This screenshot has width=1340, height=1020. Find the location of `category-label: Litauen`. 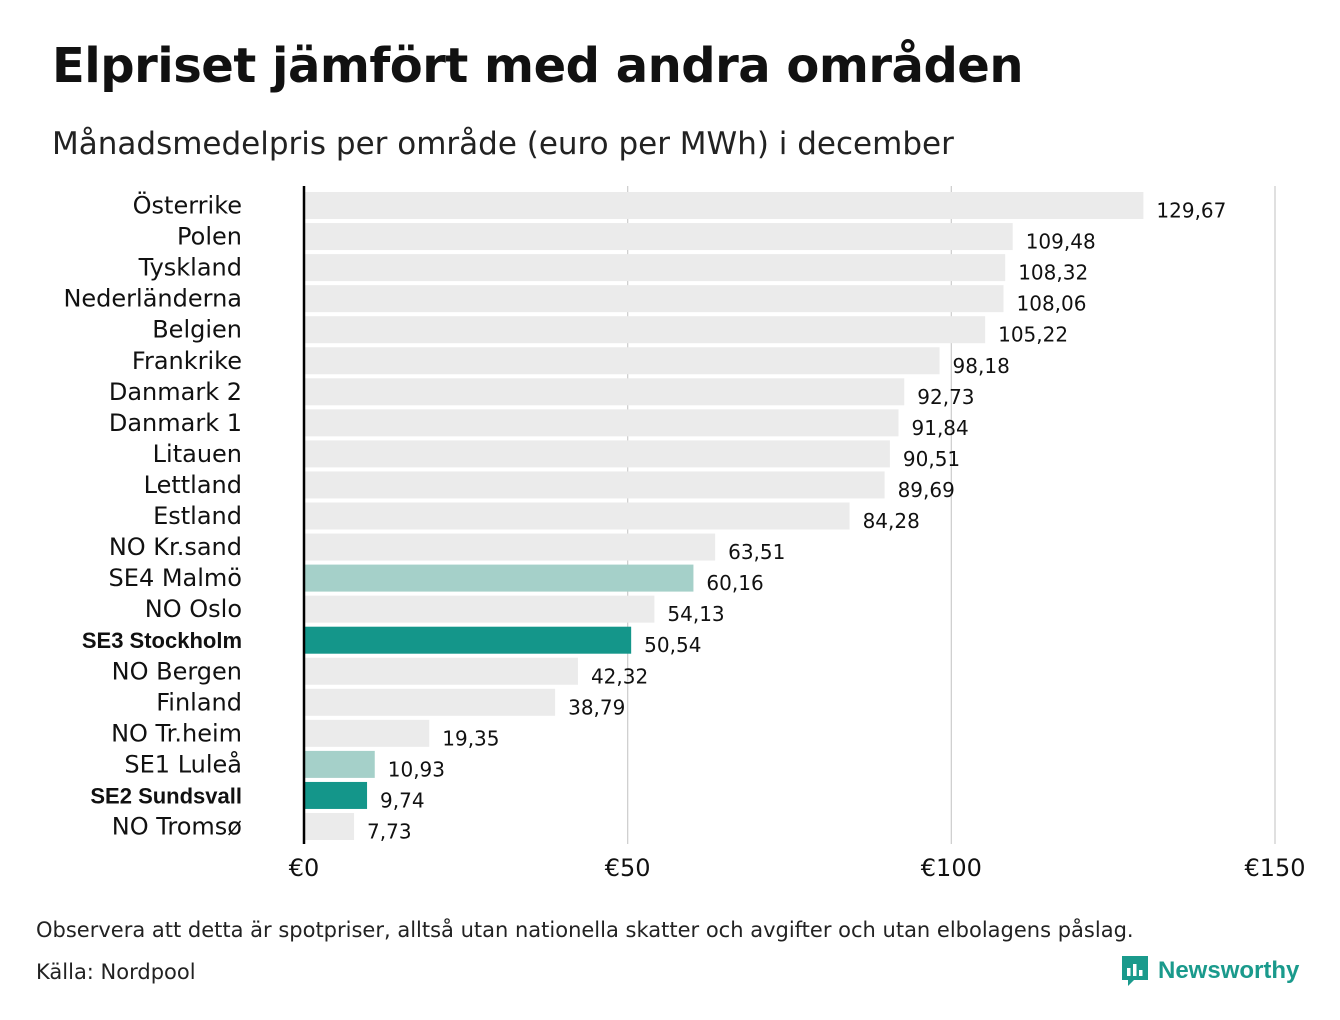

category-label: Litauen is located at coordinates (197, 454).